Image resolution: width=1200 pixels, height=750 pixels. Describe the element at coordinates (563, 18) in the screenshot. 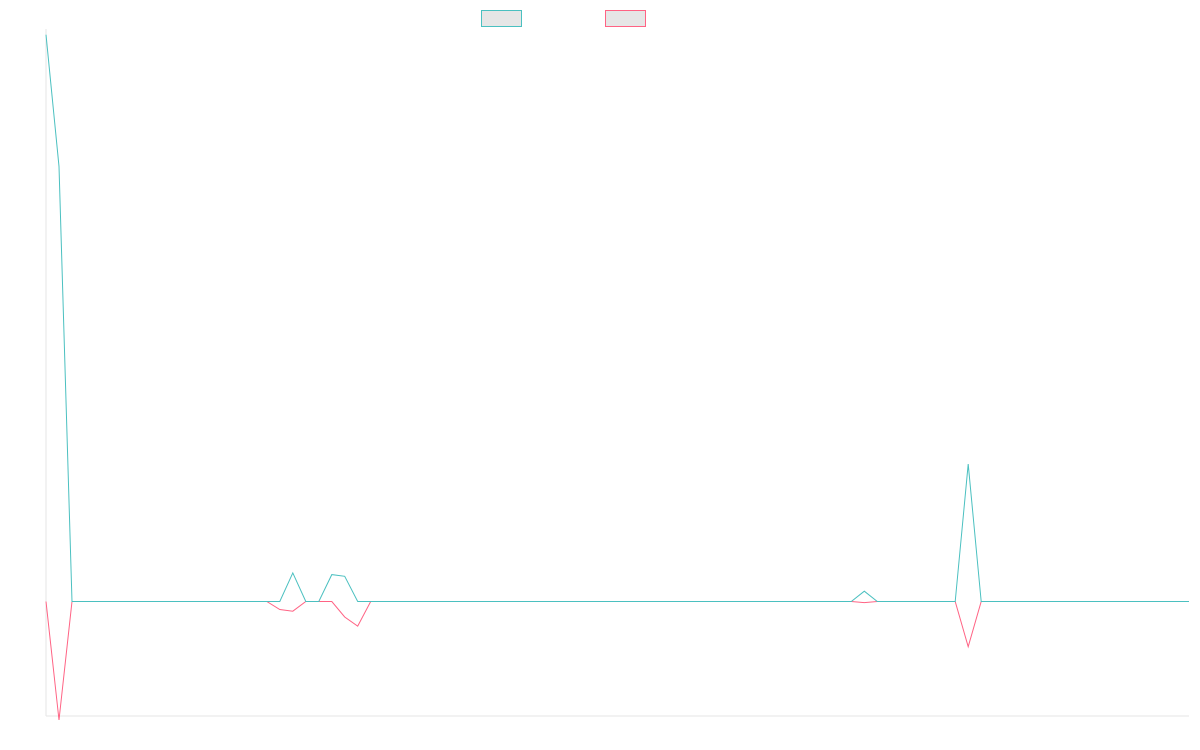

I see `chart-legend` at that location.